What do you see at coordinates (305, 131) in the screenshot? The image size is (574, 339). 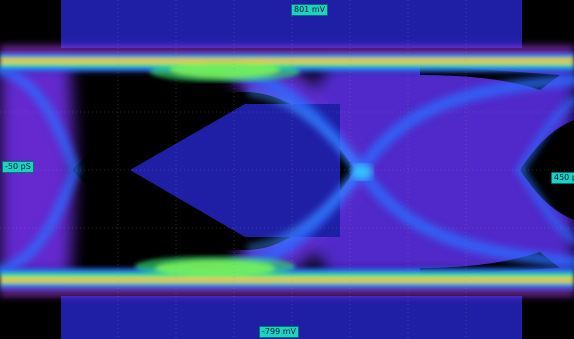 I see `crossing-band-inner-up` at bounding box center [305, 131].